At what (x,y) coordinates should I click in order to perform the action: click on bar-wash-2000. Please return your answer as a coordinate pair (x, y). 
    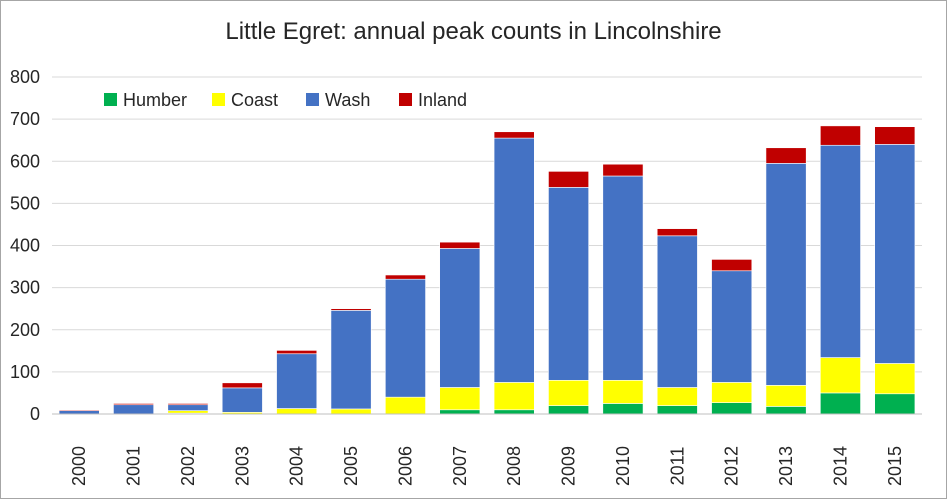
    Looking at the image, I should click on (79, 412).